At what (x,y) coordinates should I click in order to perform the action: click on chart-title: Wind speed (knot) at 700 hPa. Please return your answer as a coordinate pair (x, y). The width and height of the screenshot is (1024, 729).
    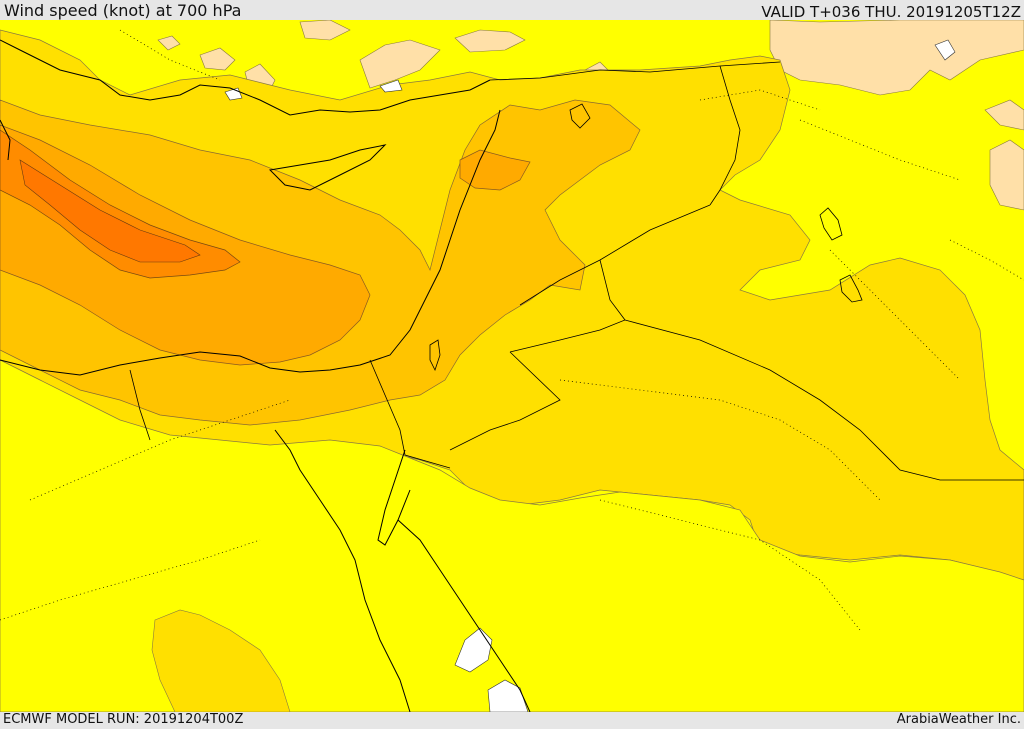
    Looking at the image, I should click on (123, 10).